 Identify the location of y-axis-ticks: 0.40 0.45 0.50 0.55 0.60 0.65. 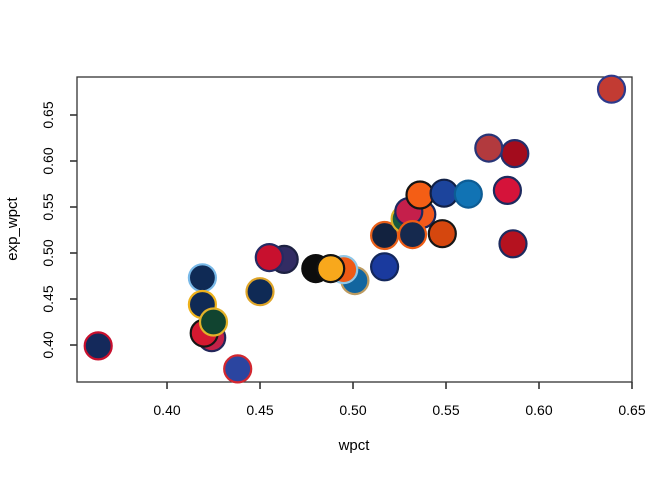
(58, 230).